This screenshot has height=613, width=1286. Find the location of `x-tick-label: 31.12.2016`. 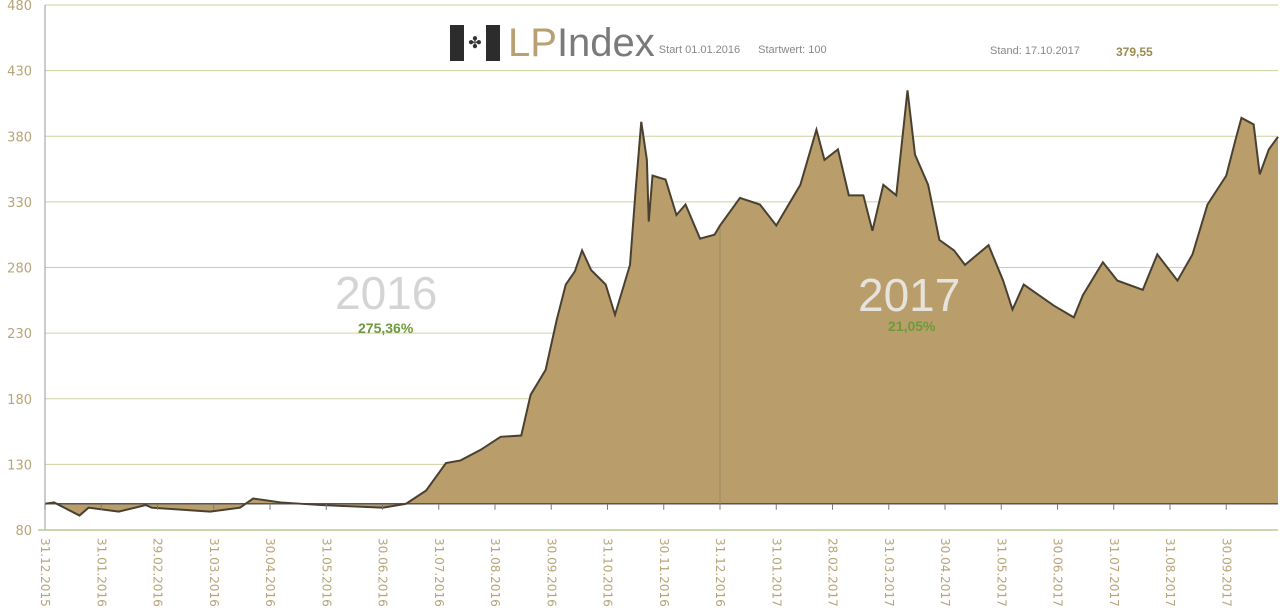

x-tick-label: 31.12.2016 is located at coordinates (720, 572).